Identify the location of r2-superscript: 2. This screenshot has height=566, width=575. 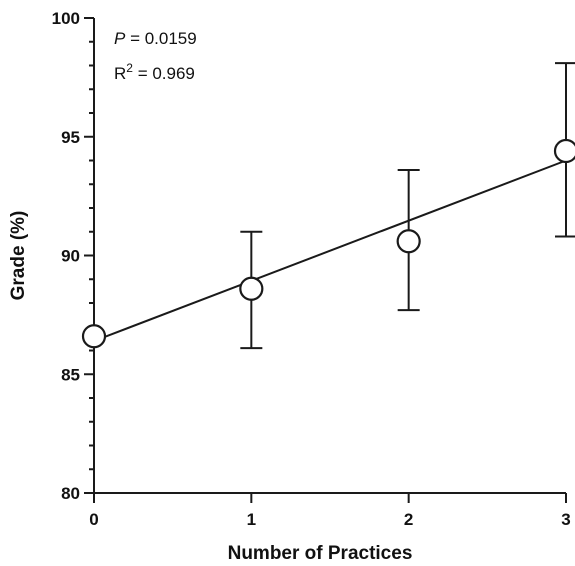
(129, 68).